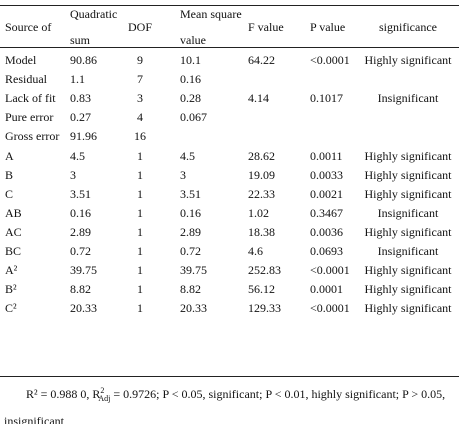 This screenshot has height=424, width=459. What do you see at coordinates (261, 60) in the screenshot?
I see `cell: 64.22` at bounding box center [261, 60].